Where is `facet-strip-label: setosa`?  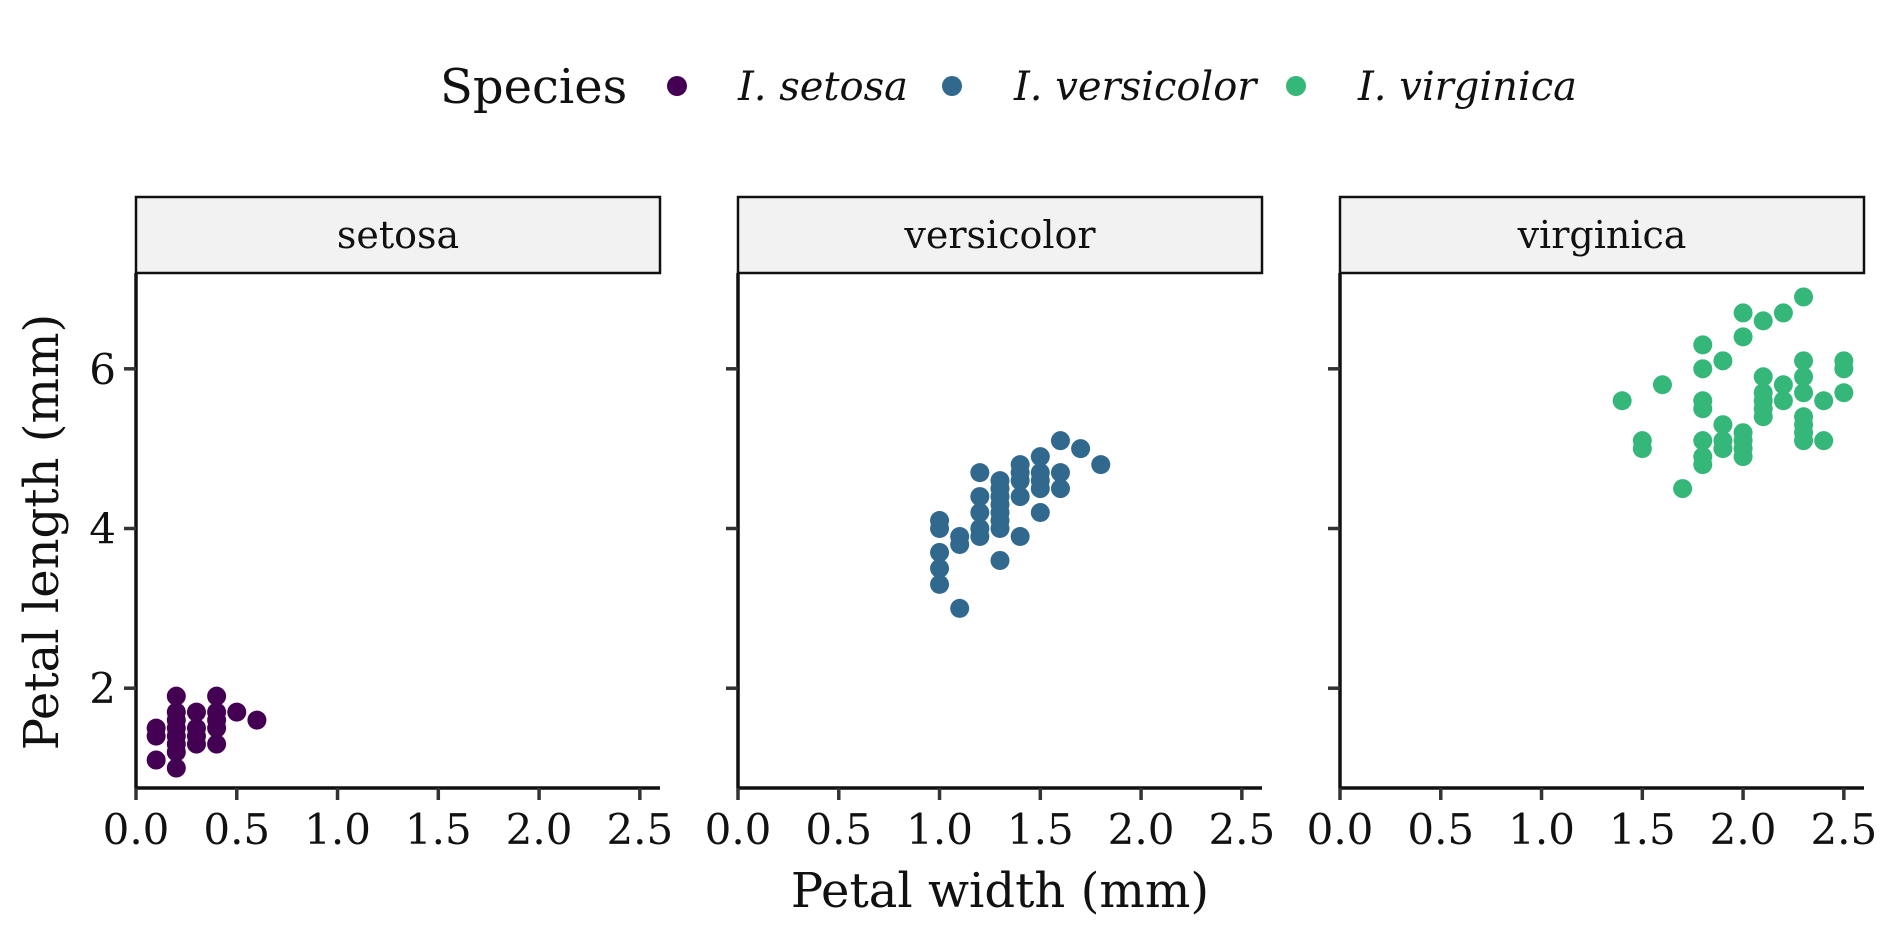 facet-strip-label: setosa is located at coordinates (398, 235).